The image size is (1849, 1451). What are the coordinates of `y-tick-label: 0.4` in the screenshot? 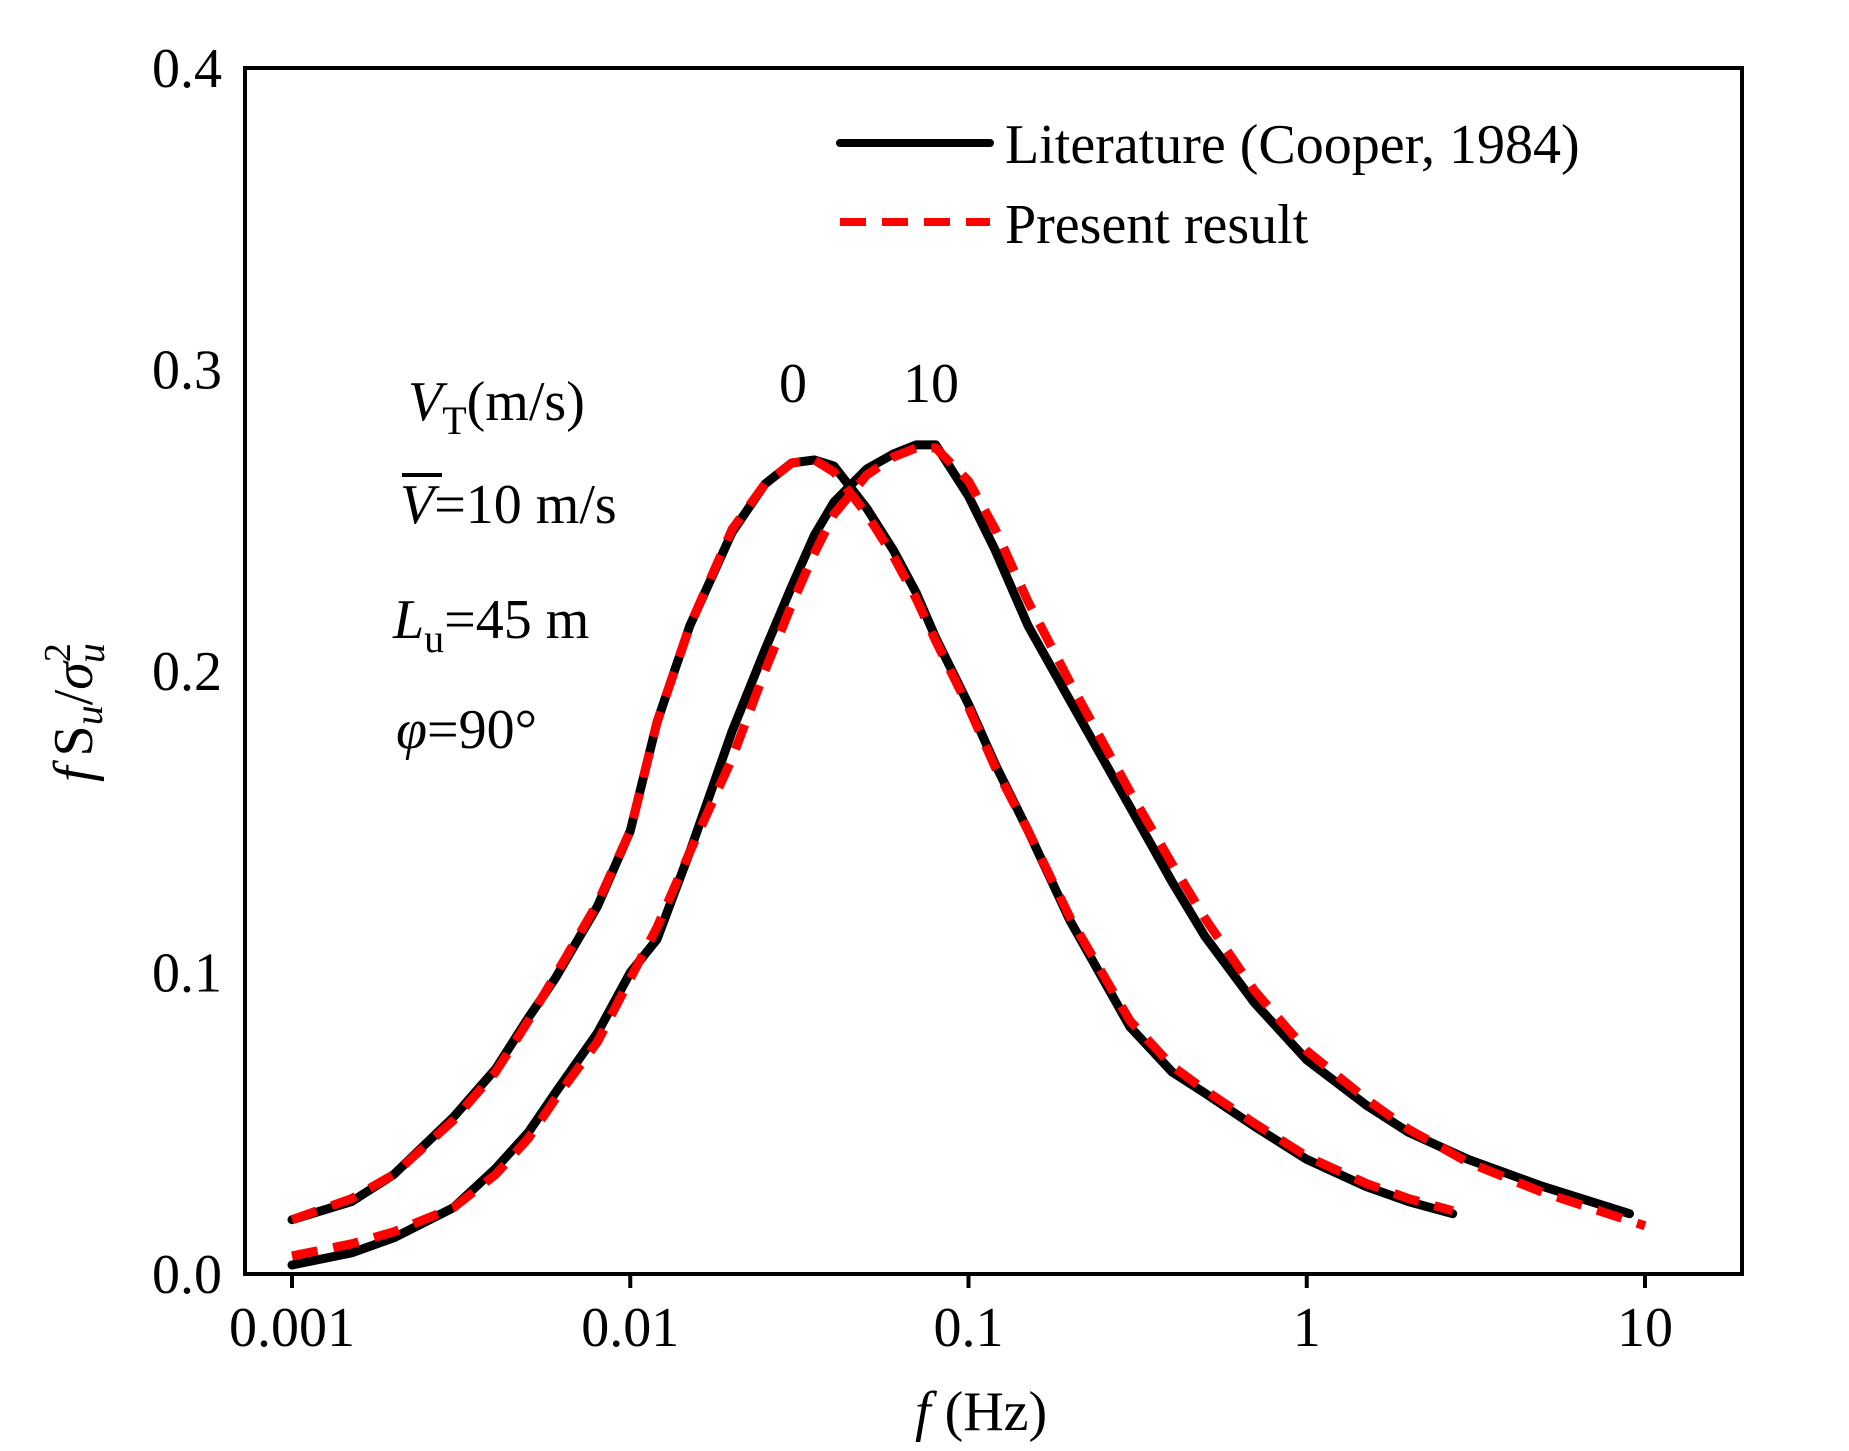 It's located at (187, 69).